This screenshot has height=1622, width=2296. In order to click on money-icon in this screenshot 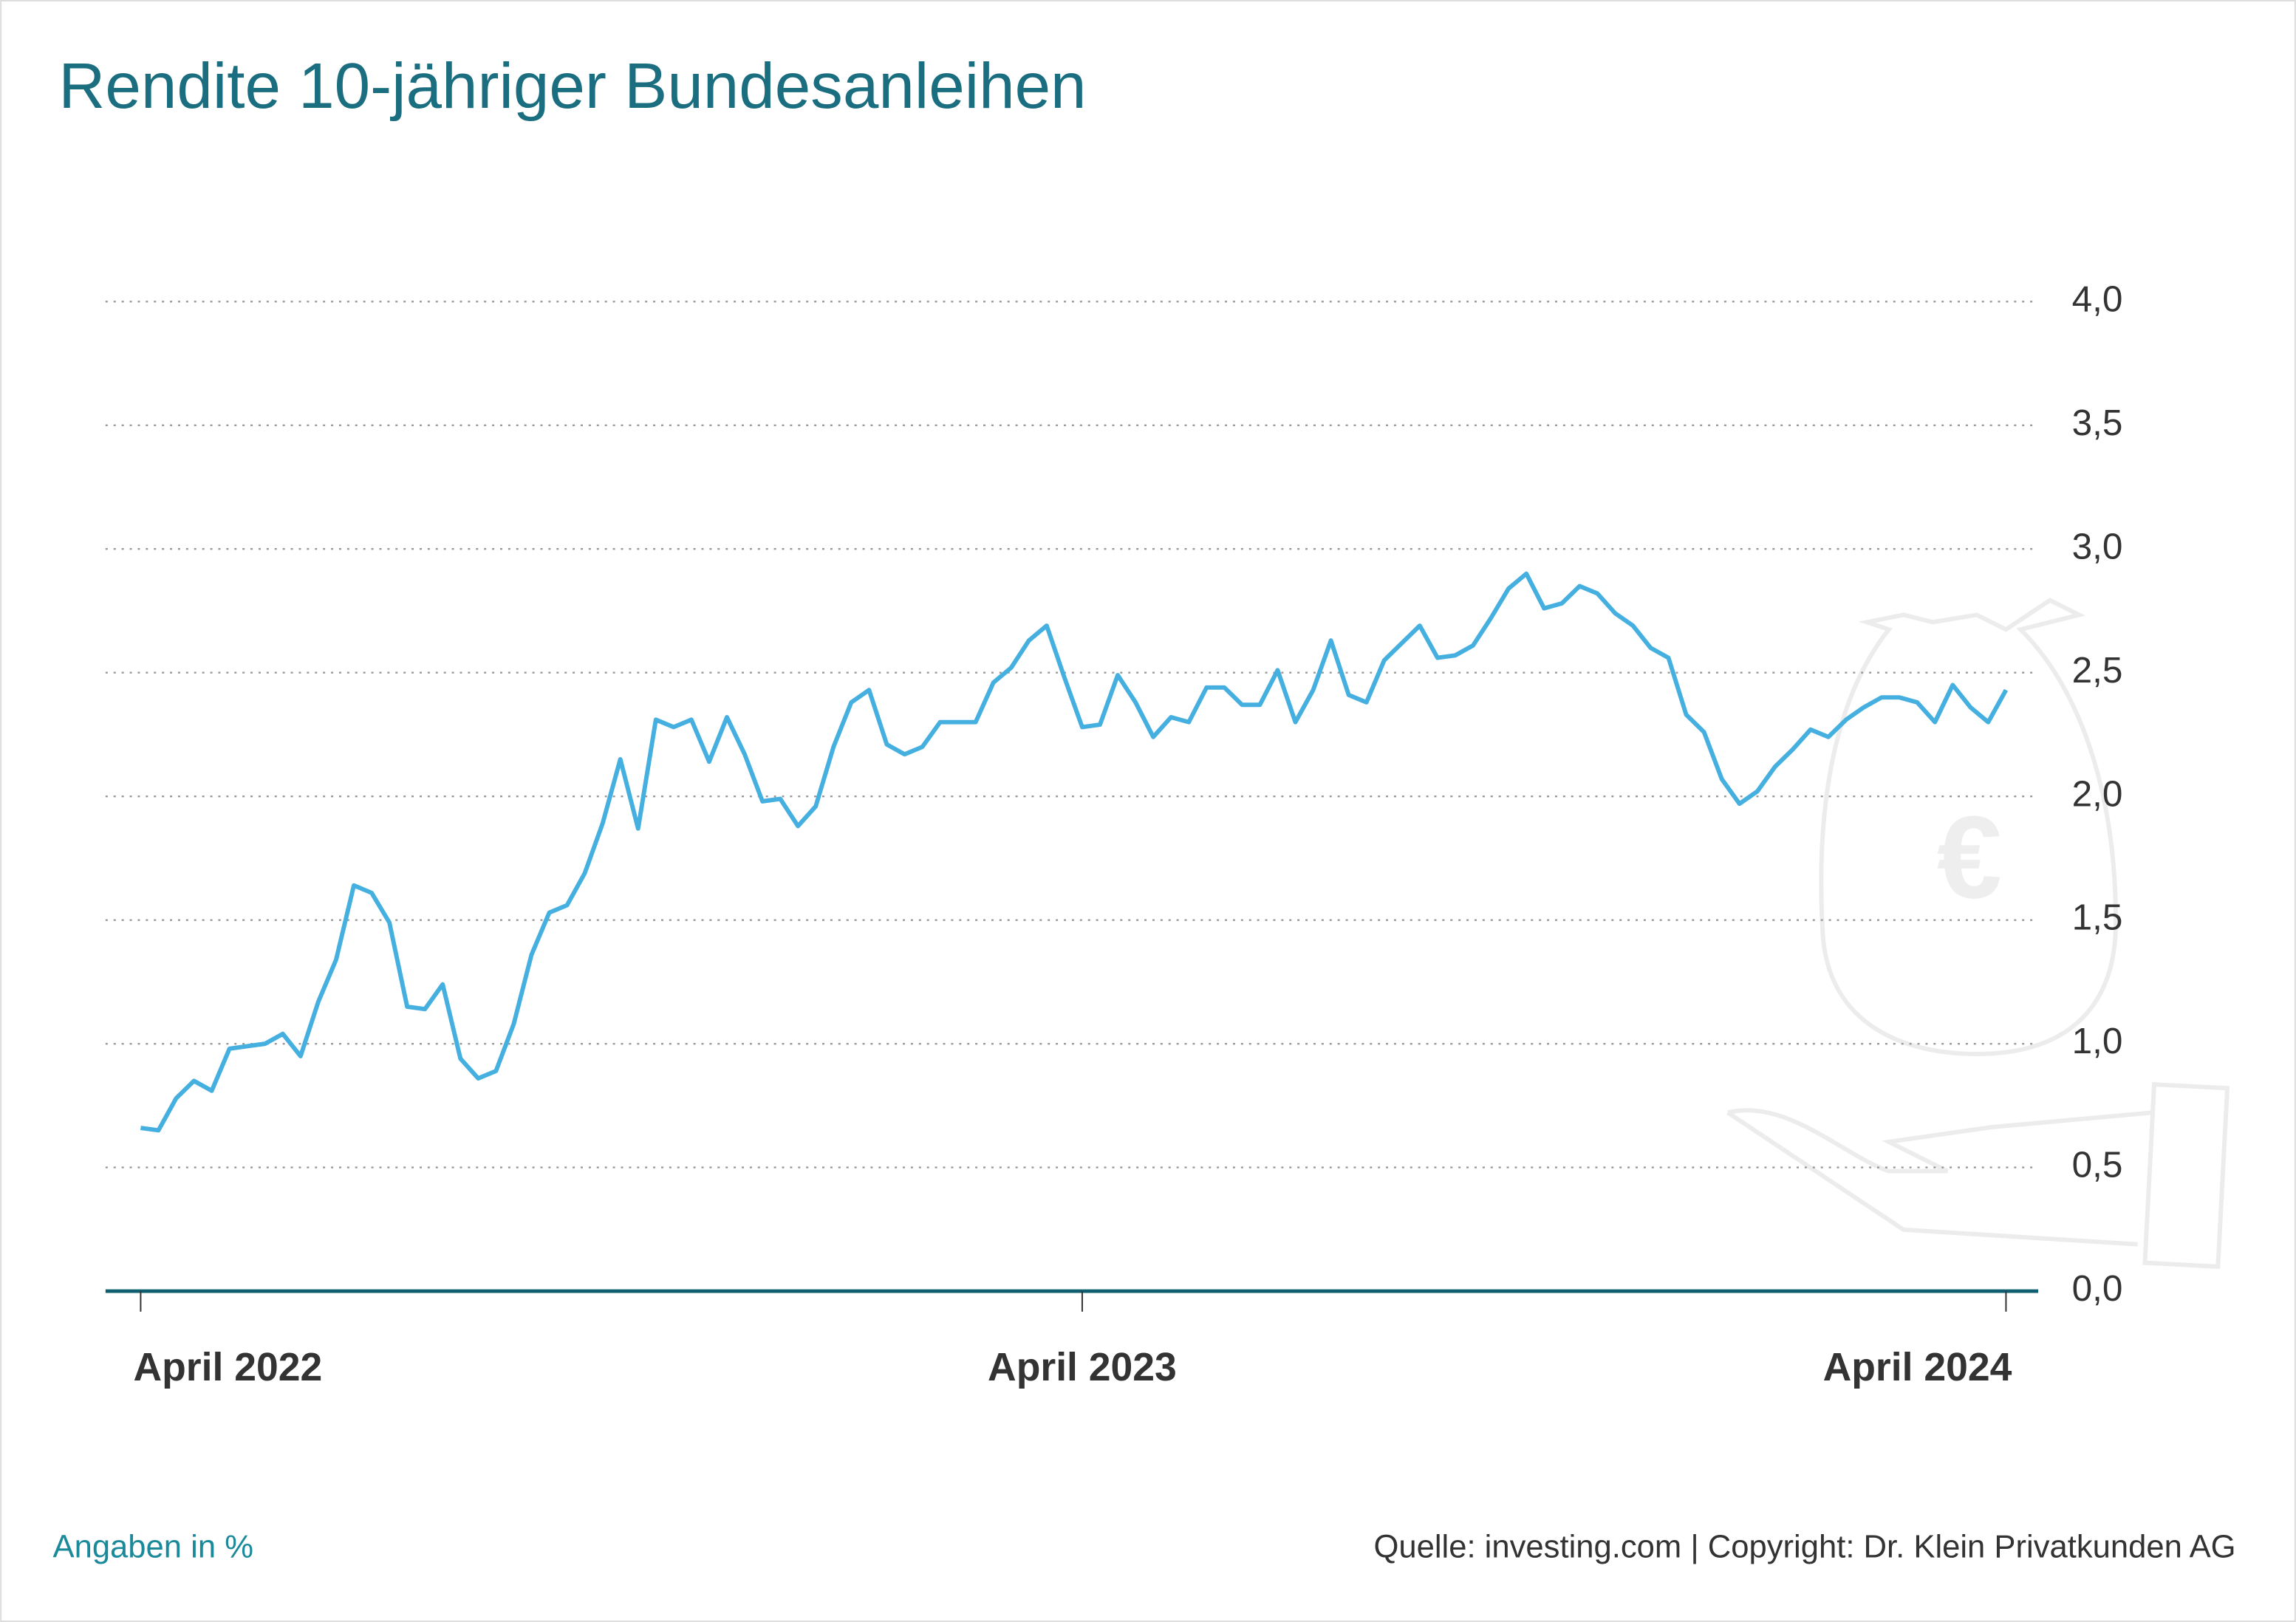, I will do `click(1978, 934)`.